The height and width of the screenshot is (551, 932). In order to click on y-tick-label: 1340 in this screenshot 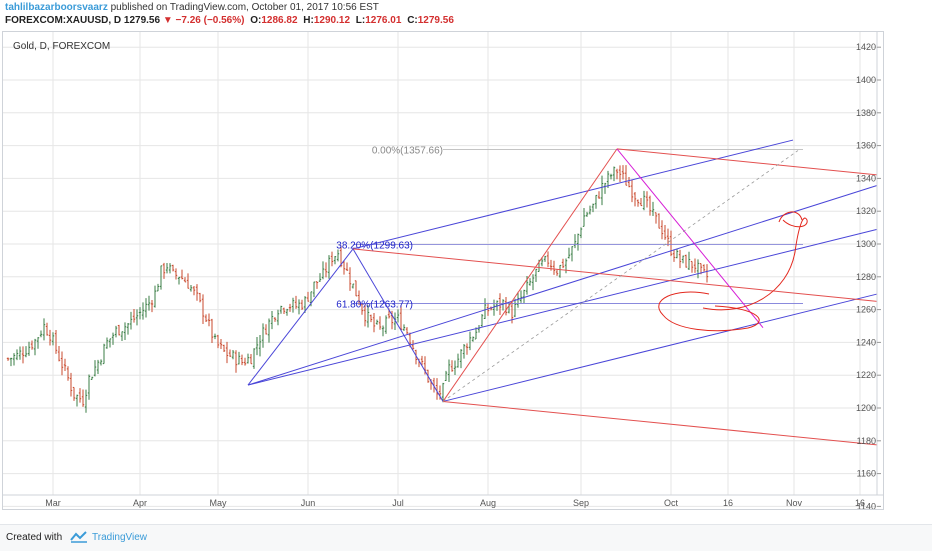, I will do `click(866, 178)`.